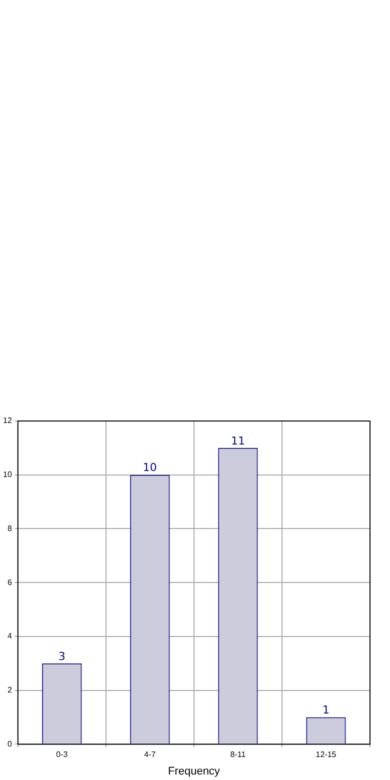 This screenshot has width=390, height=780. I want to click on y-tick-label: 10, so click(7, 475).